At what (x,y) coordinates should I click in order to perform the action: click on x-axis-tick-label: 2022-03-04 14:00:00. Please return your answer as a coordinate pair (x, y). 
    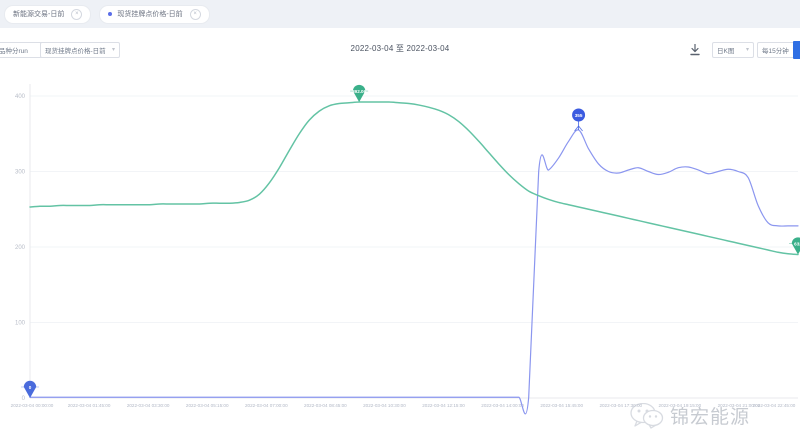
    Looking at the image, I should click on (502, 405).